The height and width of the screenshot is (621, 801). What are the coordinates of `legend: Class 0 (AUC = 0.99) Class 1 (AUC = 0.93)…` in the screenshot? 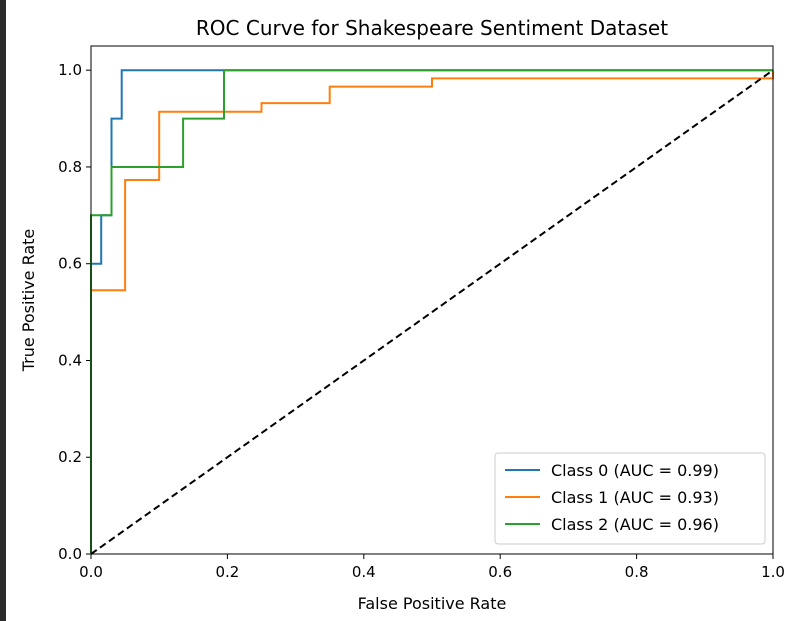 It's located at (630, 498).